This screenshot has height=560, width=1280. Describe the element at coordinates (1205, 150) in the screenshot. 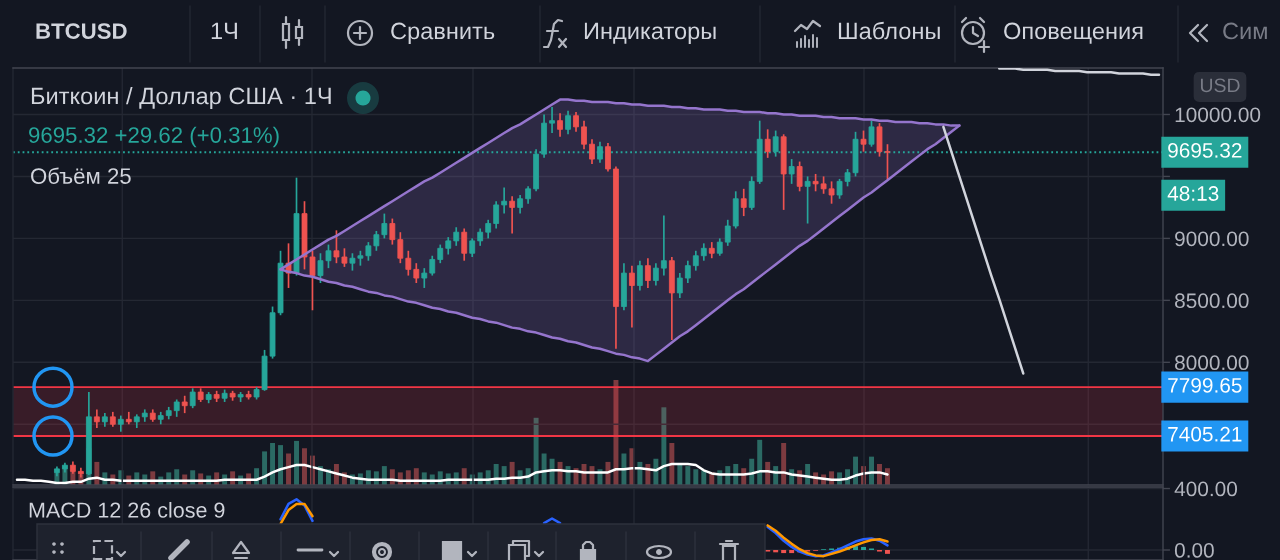

I see `ref-line-label: 9695.32` at that location.